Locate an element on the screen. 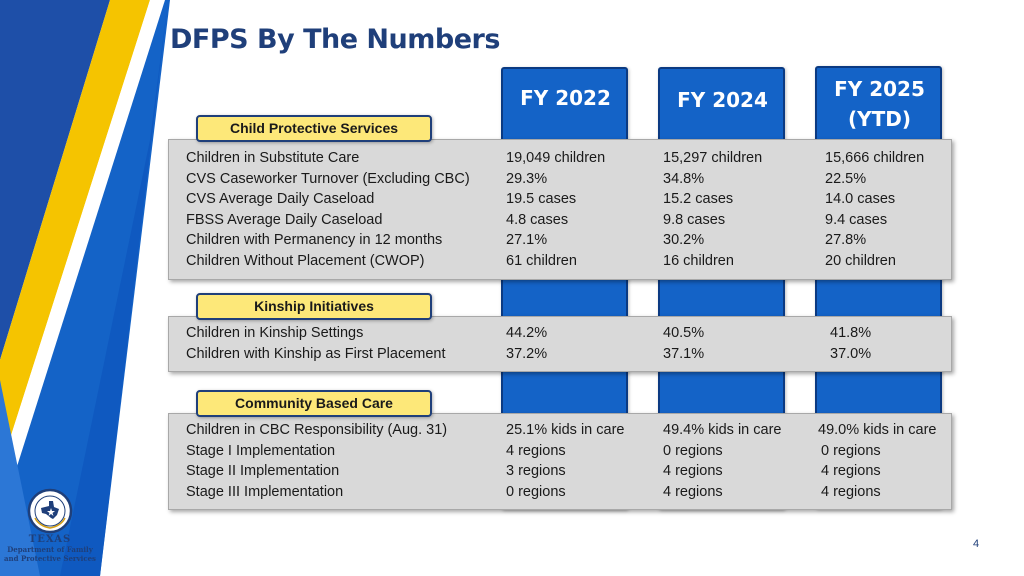 The width and height of the screenshot is (1024, 576). row-label: Stage II Implementation is located at coordinates (263, 471).